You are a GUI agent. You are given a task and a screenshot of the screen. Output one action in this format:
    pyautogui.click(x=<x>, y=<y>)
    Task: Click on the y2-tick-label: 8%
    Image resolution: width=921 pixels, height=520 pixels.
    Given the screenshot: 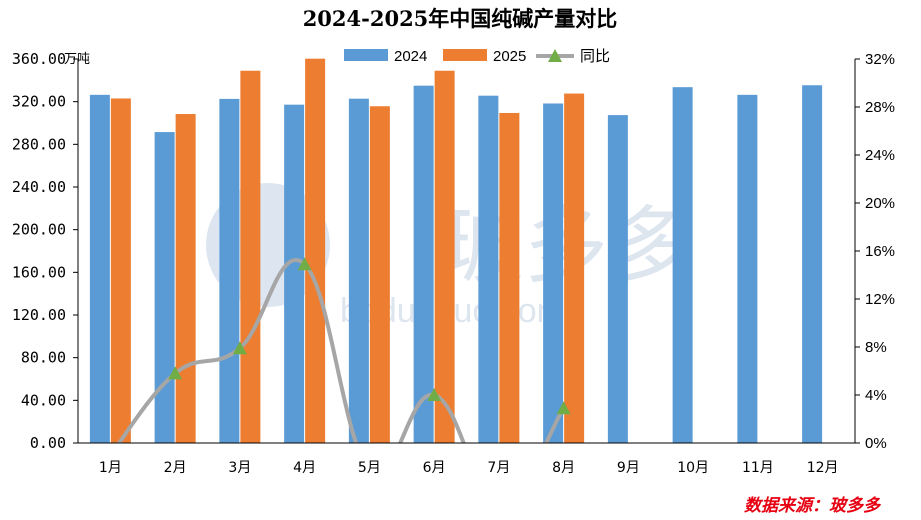 What is the action you would take?
    pyautogui.click(x=876, y=347)
    